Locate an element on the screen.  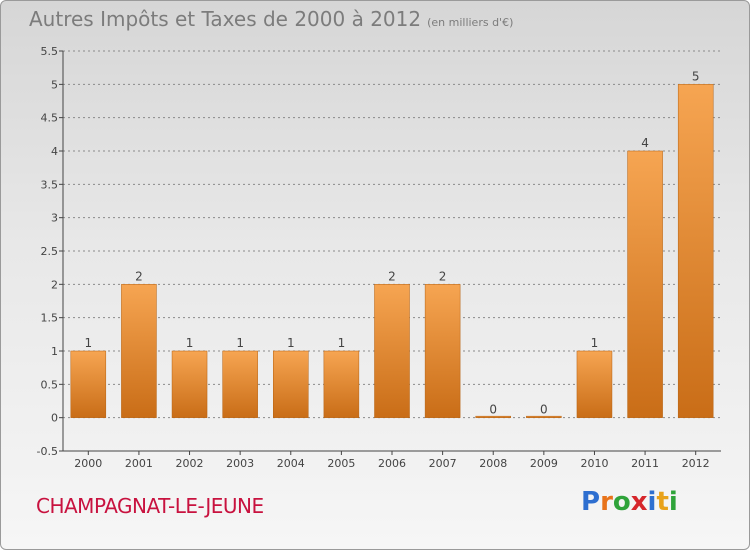
x-tick-label: 2009 is located at coordinates (544, 463).